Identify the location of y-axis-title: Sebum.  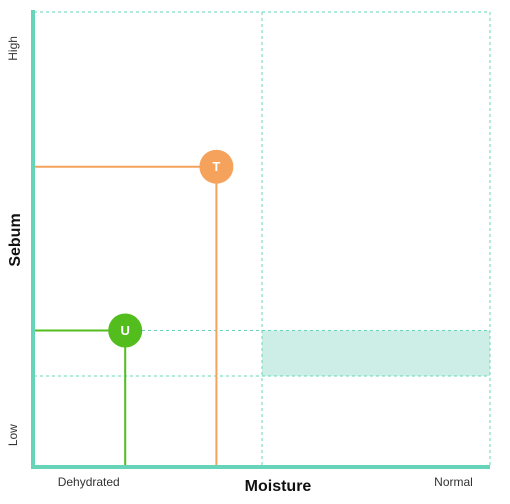
(15, 239).